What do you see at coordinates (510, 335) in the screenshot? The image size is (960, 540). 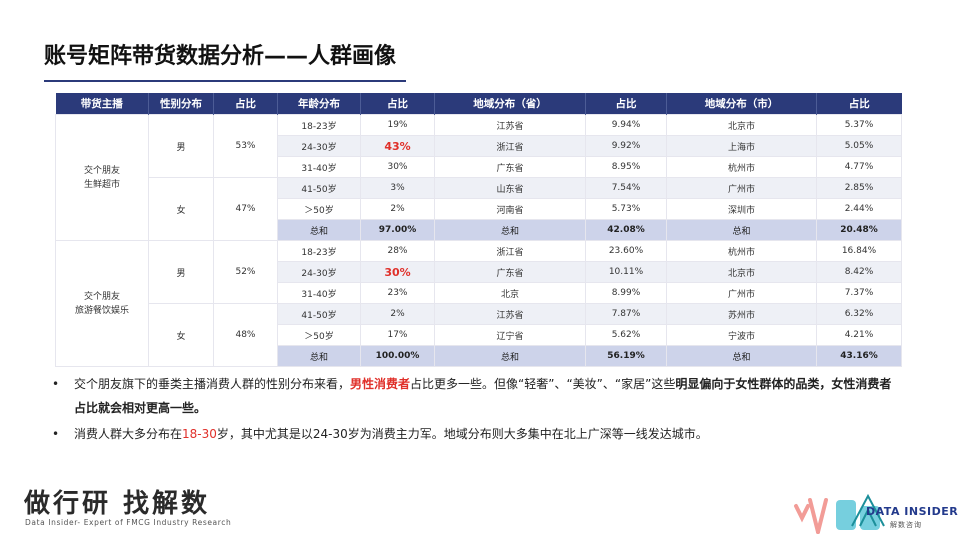 I see `province-cell: 辽宁省` at bounding box center [510, 335].